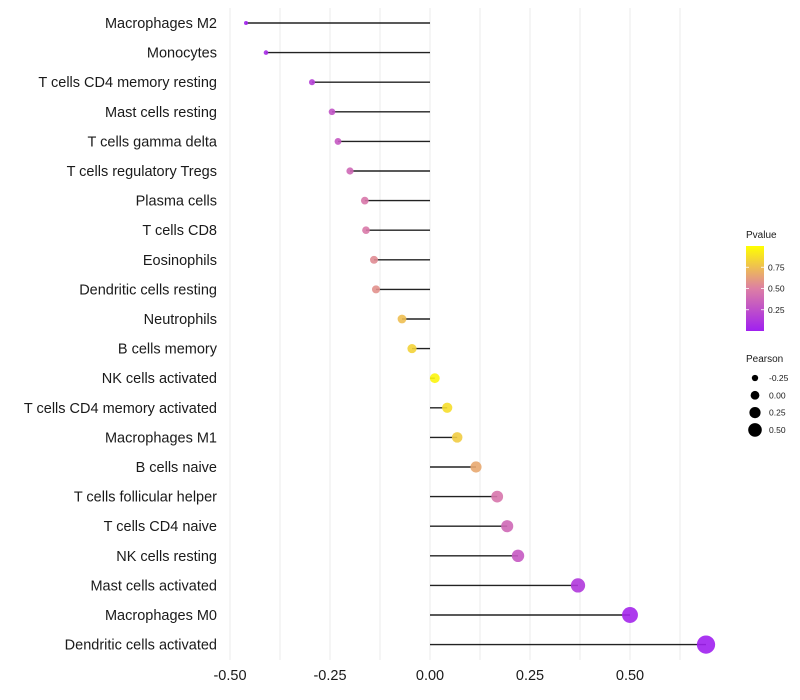 This screenshot has width=800, height=700. Describe the element at coordinates (153, 586) in the screenshot. I see `y-tick-label: Mast cells activated` at that location.